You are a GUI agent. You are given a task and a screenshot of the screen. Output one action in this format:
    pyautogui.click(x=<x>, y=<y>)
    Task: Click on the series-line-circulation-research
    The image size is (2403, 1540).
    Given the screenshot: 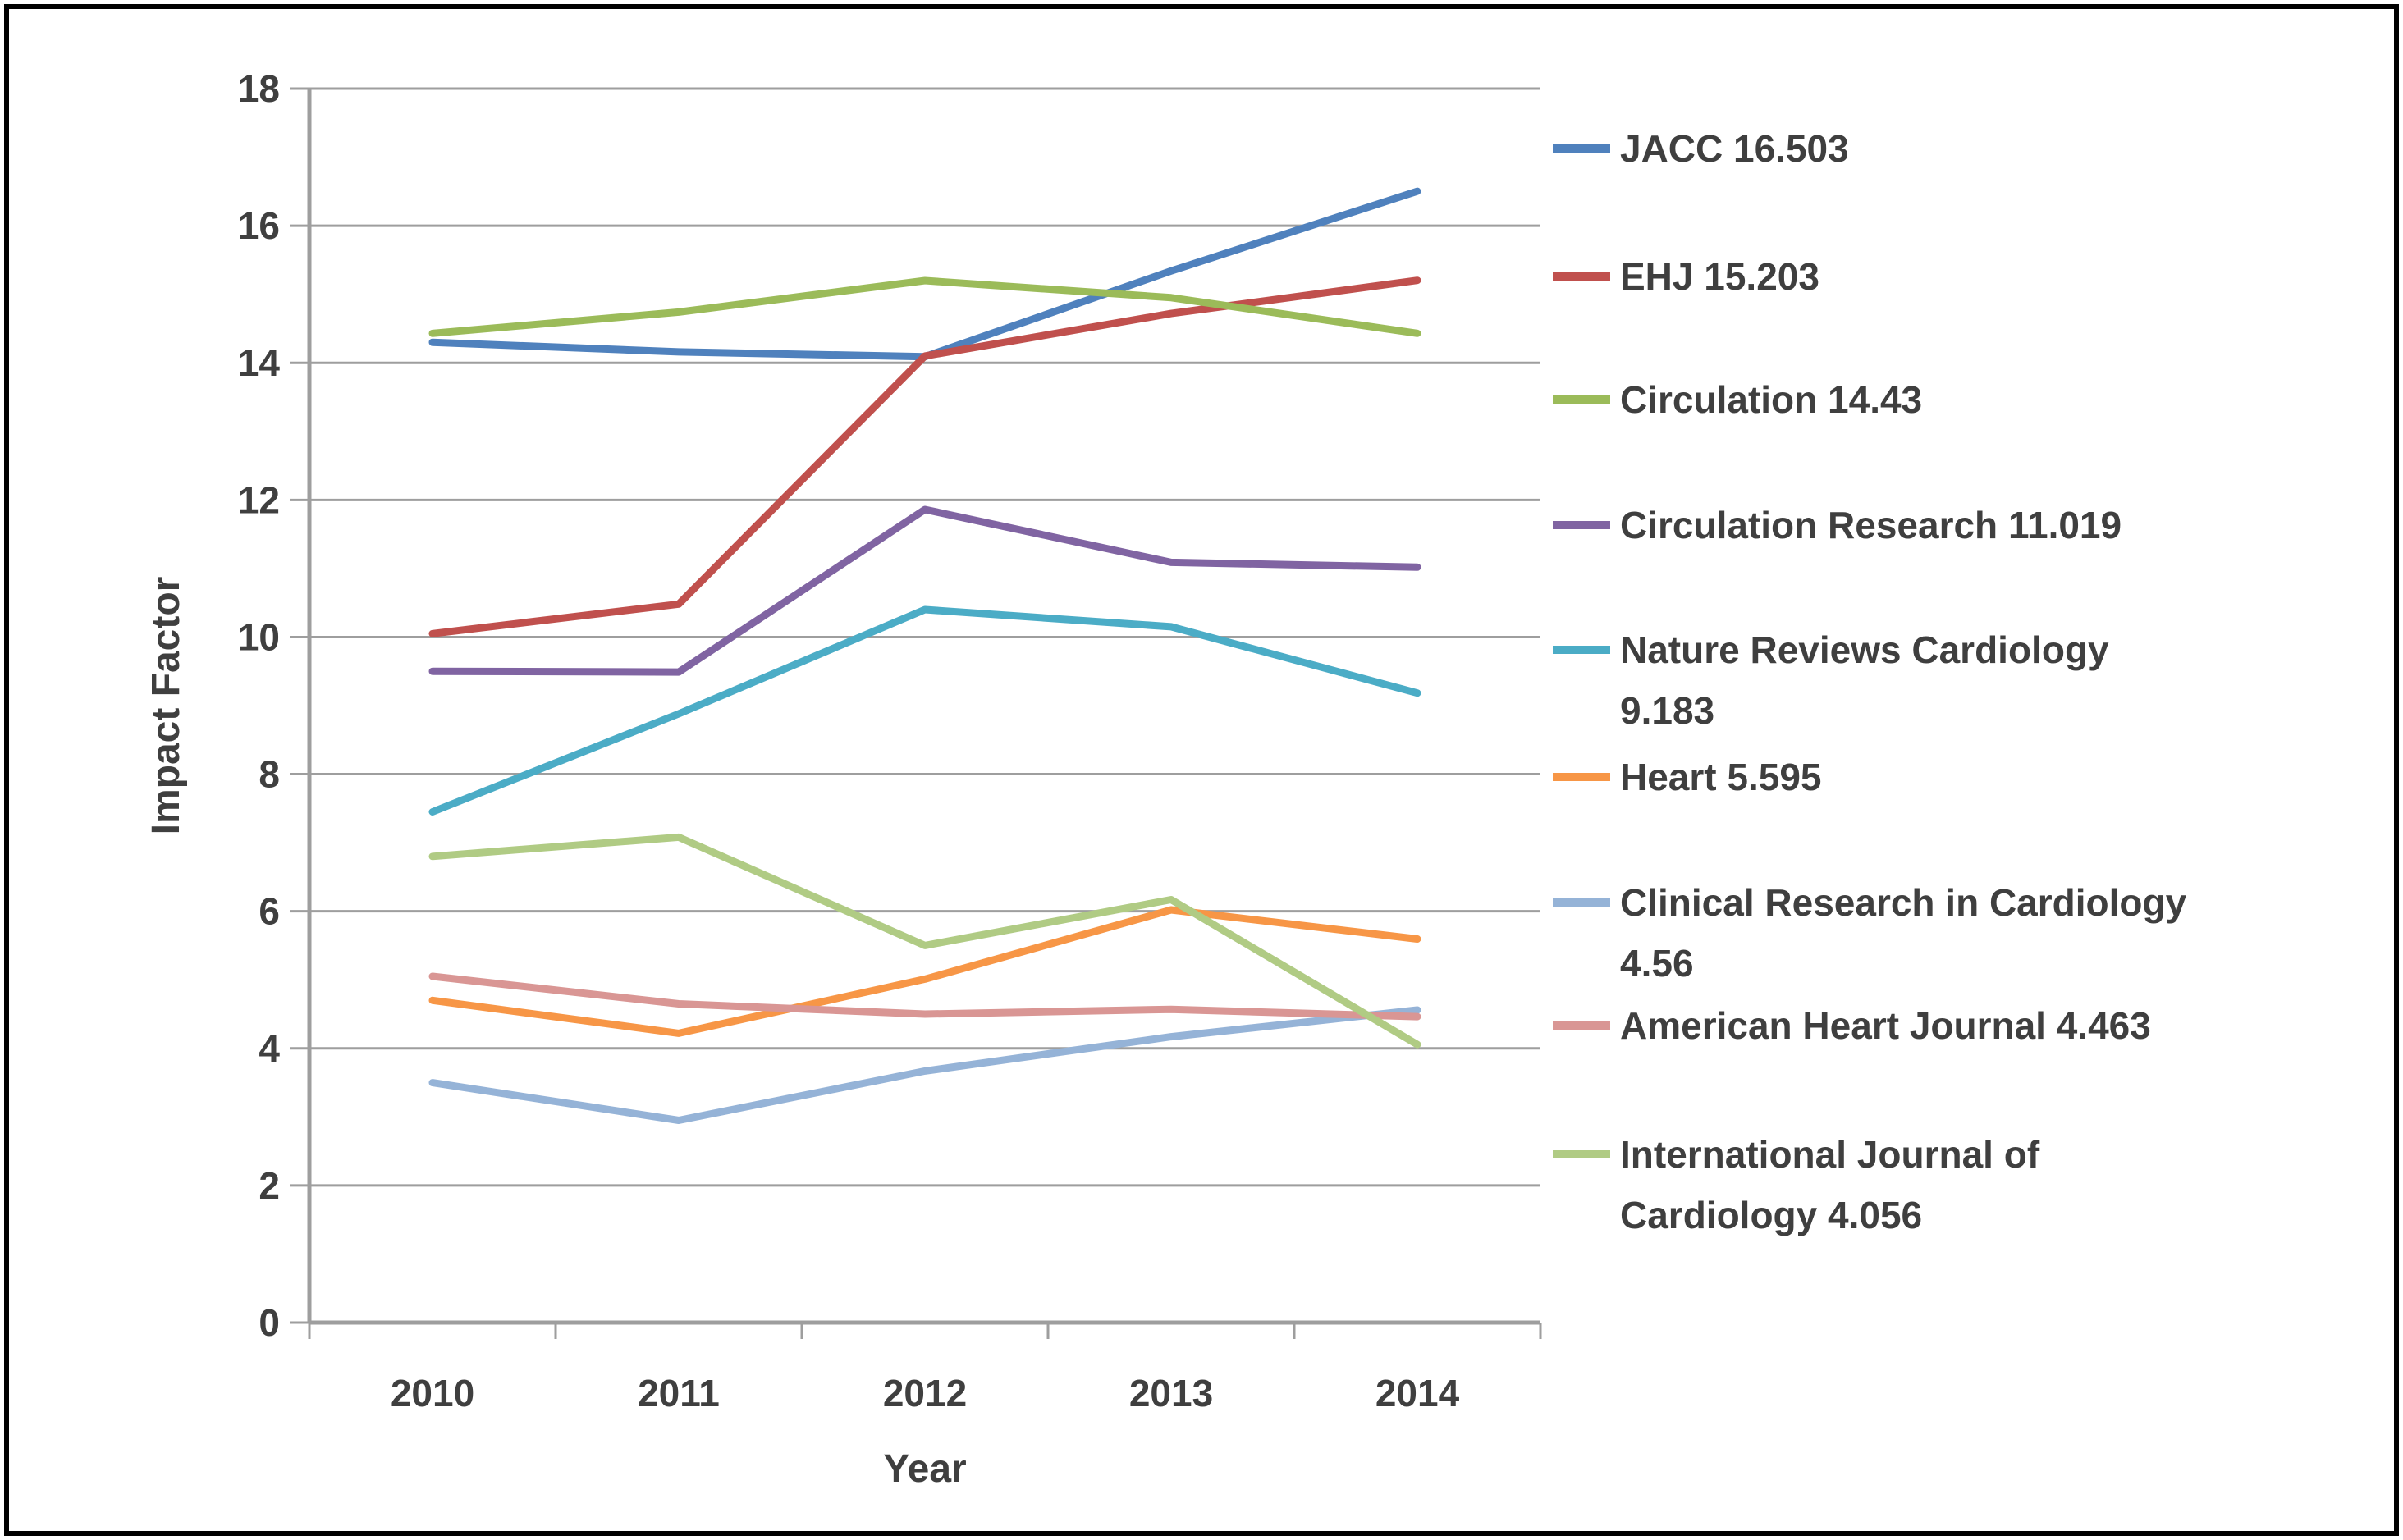 What is the action you would take?
    pyautogui.click(x=924, y=590)
    